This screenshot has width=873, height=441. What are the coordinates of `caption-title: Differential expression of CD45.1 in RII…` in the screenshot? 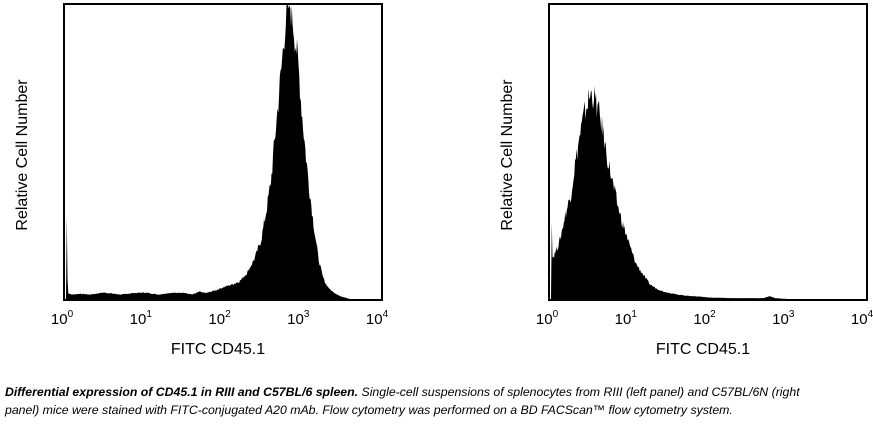 It's located at (182, 392).